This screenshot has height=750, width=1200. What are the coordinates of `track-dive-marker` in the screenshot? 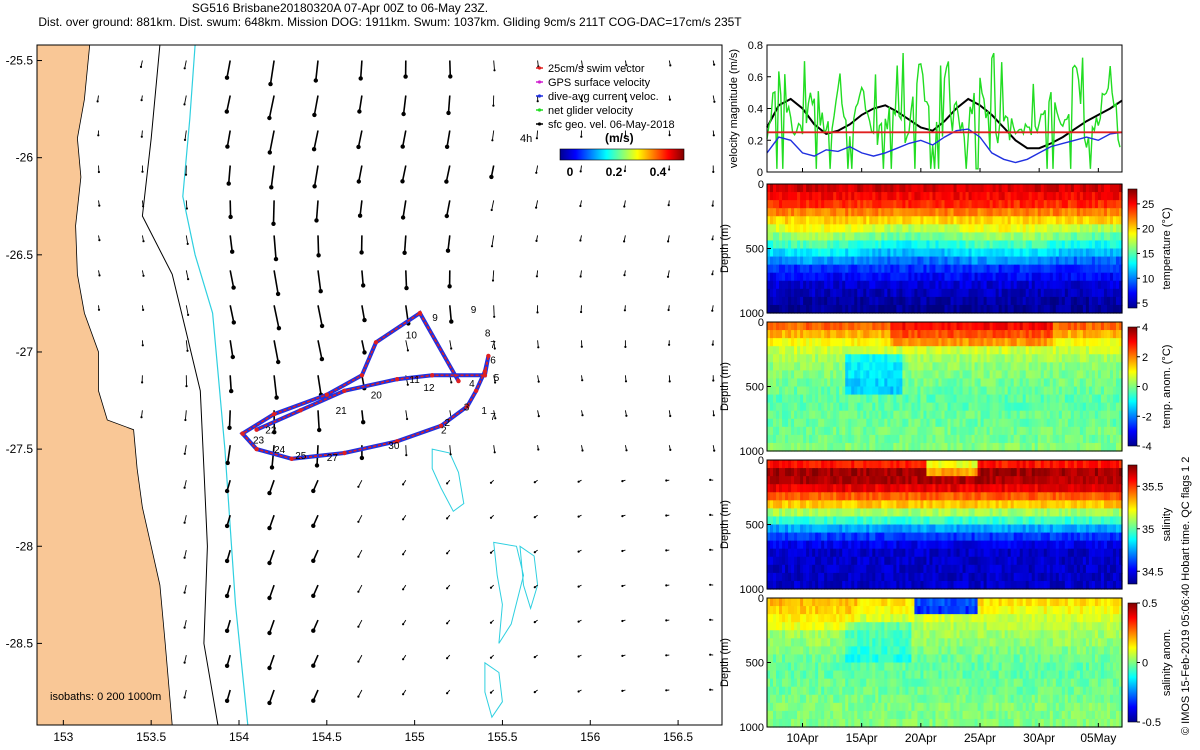 It's located at (432, 375).